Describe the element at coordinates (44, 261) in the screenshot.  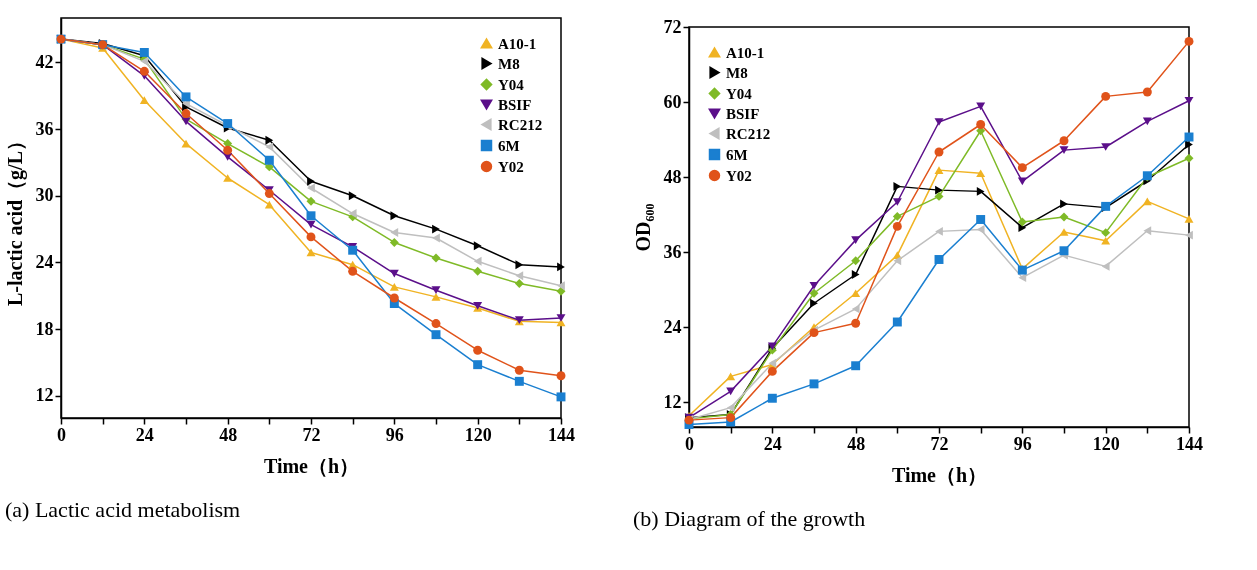
I see `y-tick-label: 24` at that location.